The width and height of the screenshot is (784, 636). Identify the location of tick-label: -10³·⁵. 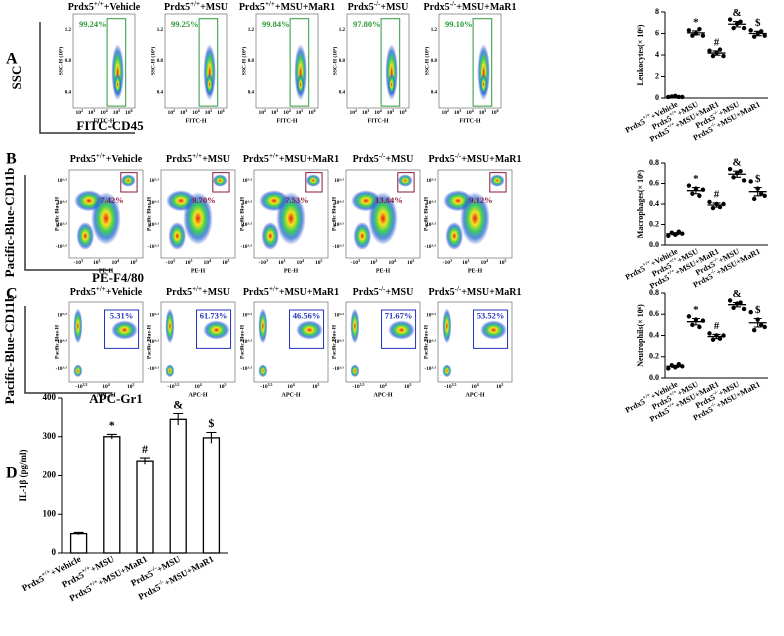
(431, 247).